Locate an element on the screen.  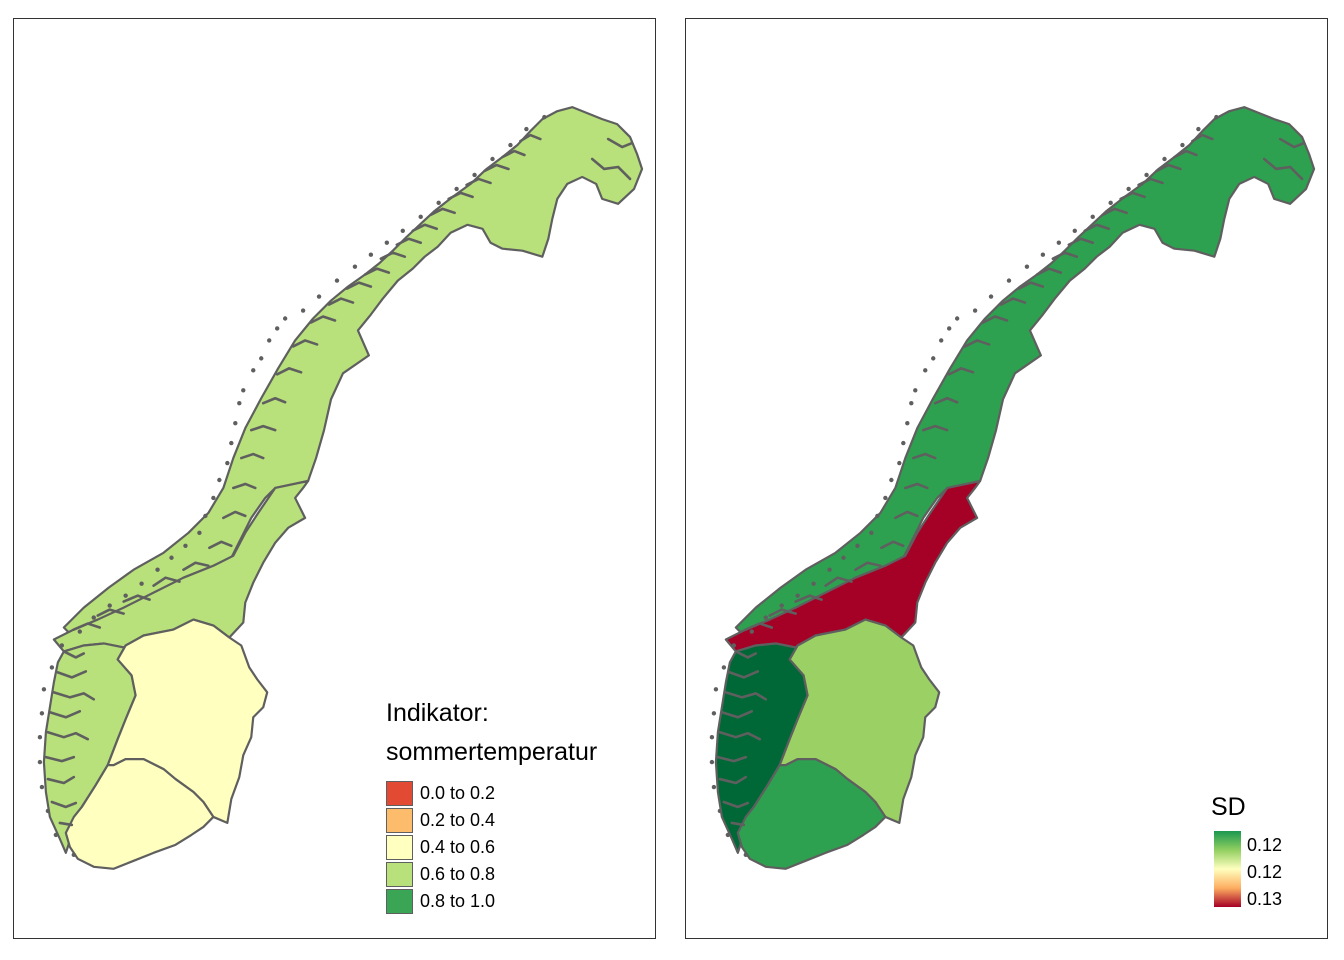
legend-item: 0.2 to 0.4 is located at coordinates (440, 820).